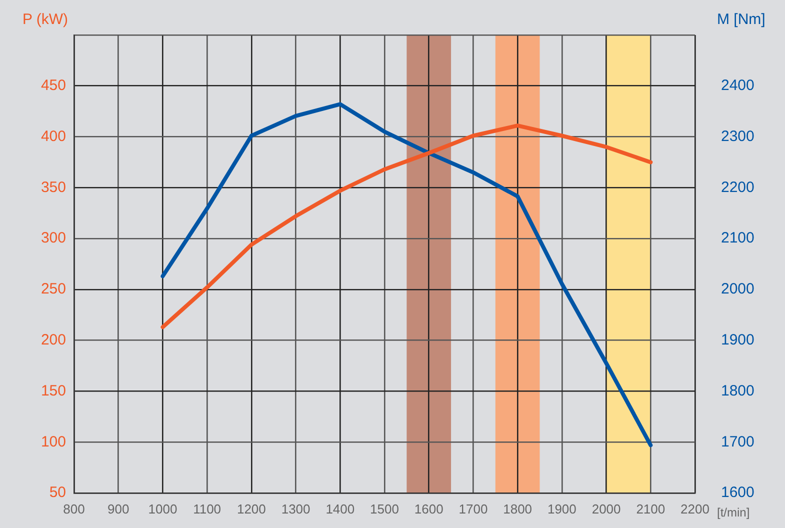  What do you see at coordinates (737, 85) in the screenshot?
I see `y2-tick-label: 2400` at bounding box center [737, 85].